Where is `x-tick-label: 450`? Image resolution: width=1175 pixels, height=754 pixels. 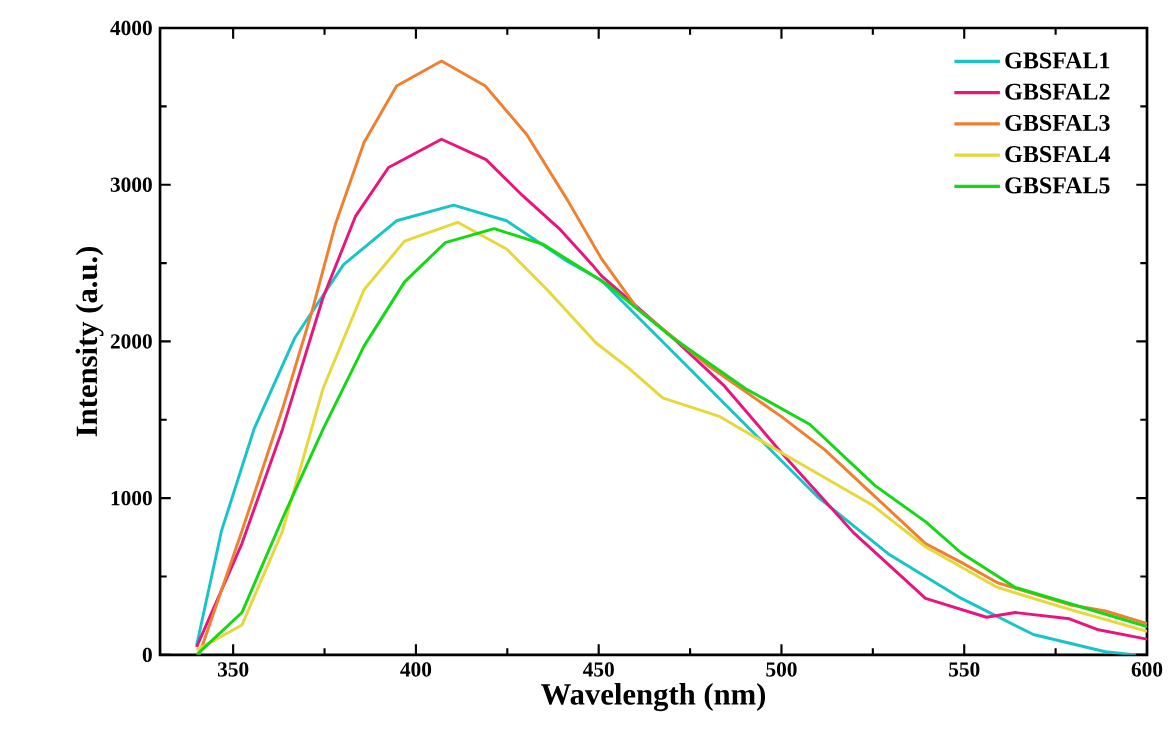 x-tick-label: 450 is located at coordinates (598, 669).